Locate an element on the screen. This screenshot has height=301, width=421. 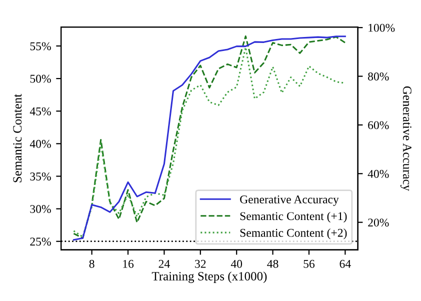
y2-tick-label: 60% is located at coordinates (378, 125).